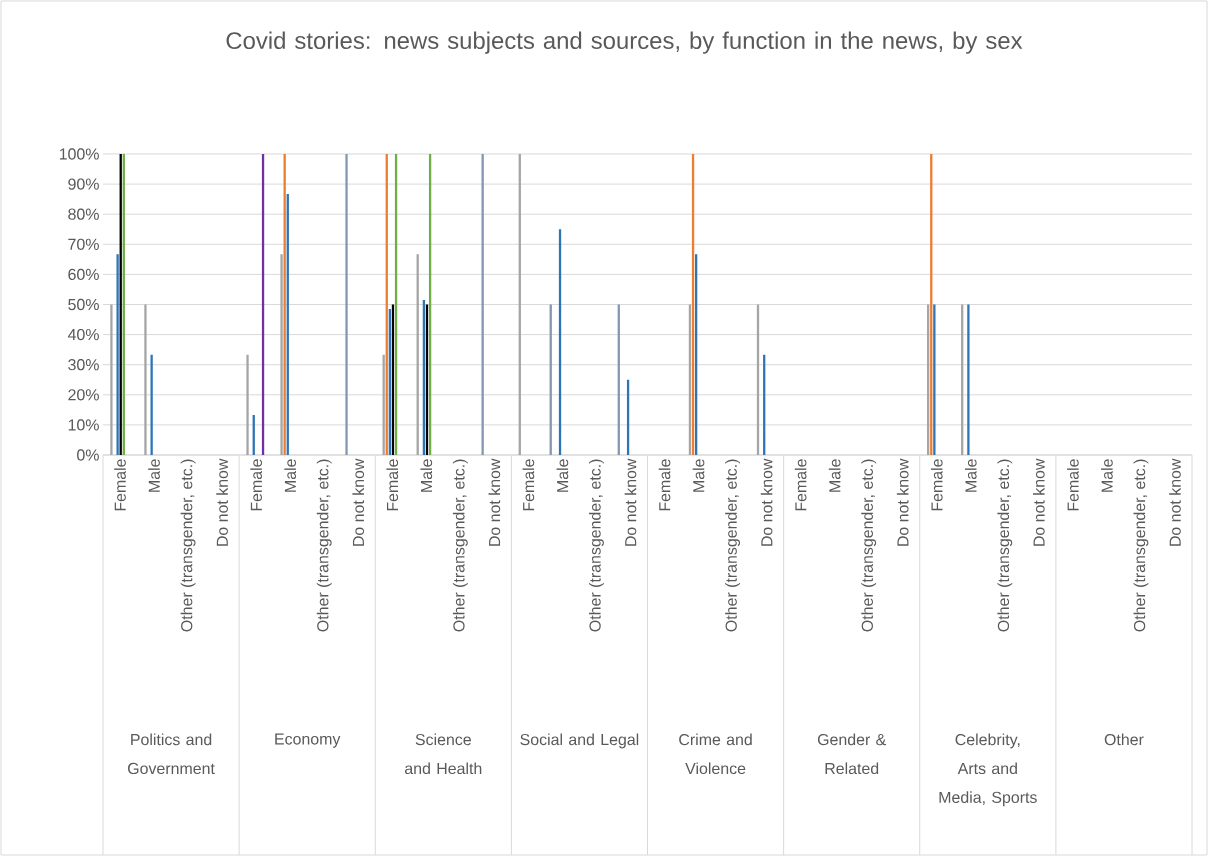 This screenshot has width=1208, height=856. What do you see at coordinates (851, 754) in the screenshot?
I see `text: Gender & Related` at bounding box center [851, 754].